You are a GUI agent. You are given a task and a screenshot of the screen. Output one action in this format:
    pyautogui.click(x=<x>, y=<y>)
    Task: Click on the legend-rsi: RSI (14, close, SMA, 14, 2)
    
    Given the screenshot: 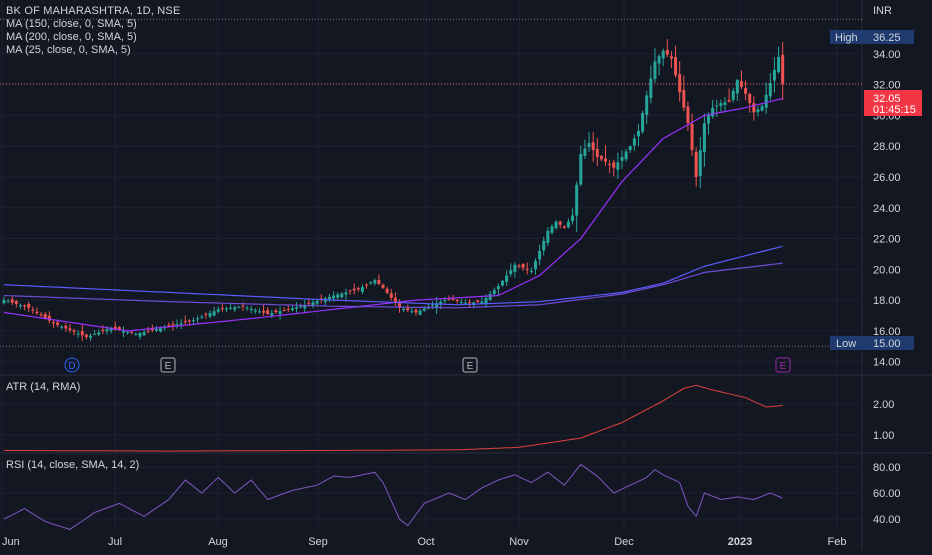 What is the action you would take?
    pyautogui.click(x=73, y=465)
    